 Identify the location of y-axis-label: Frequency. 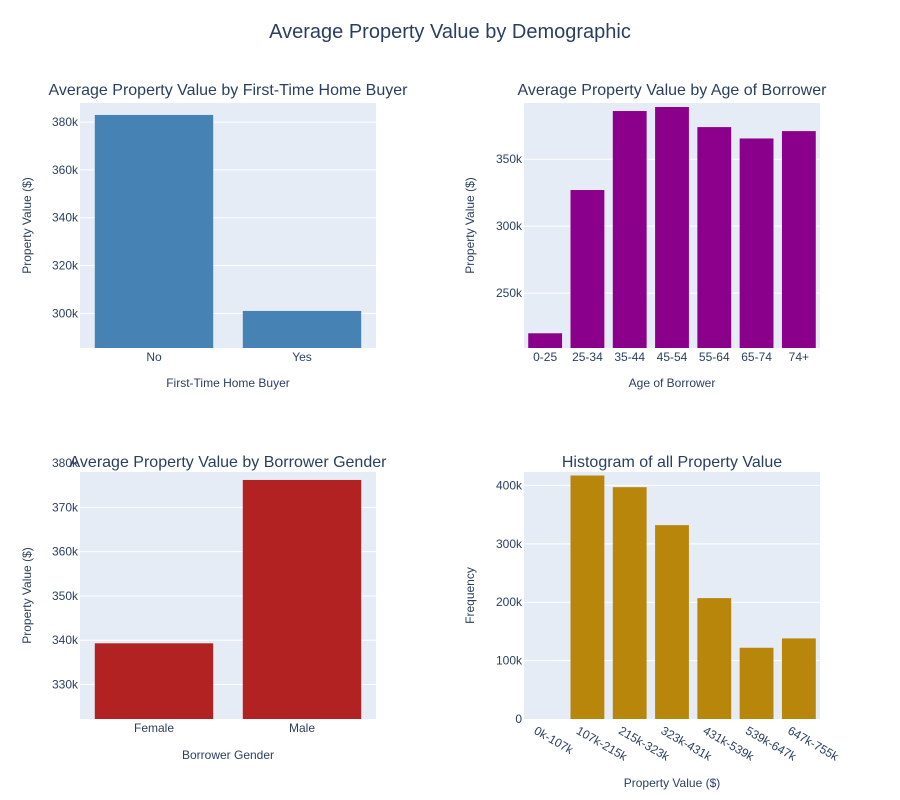
(470, 595).